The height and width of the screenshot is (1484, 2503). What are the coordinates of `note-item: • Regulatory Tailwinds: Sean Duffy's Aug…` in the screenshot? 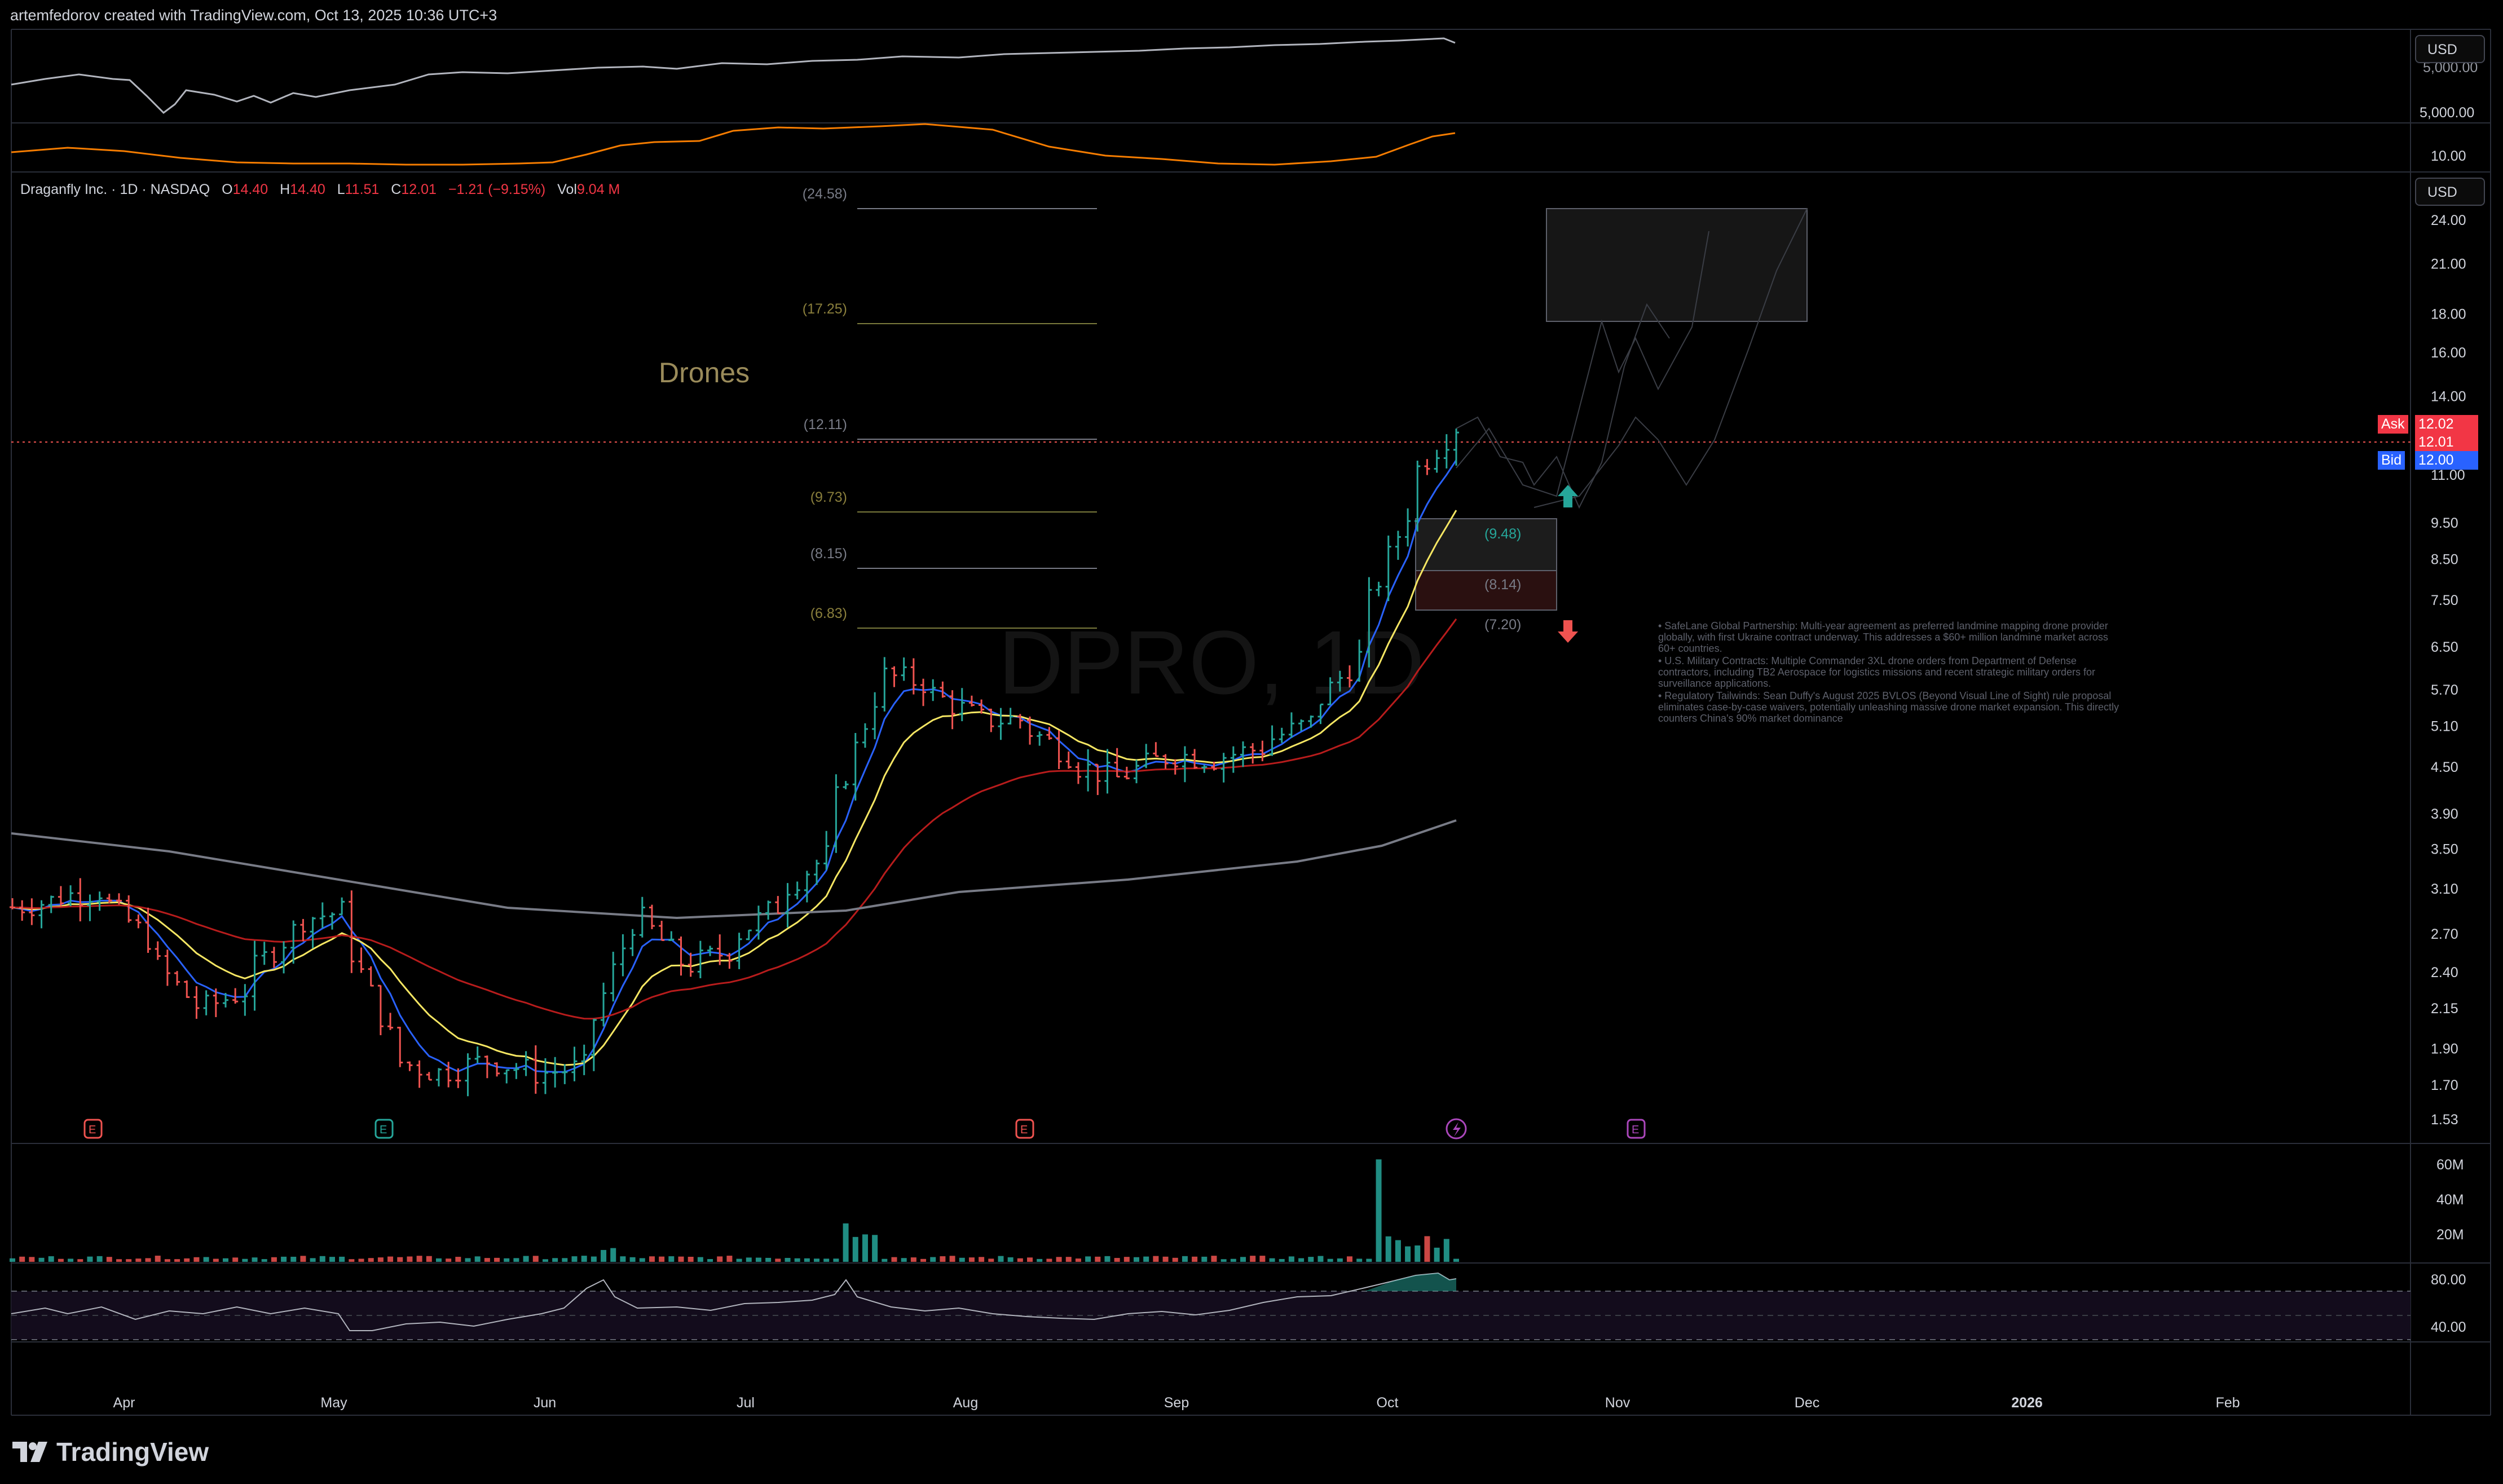 It's located at (1888, 707).